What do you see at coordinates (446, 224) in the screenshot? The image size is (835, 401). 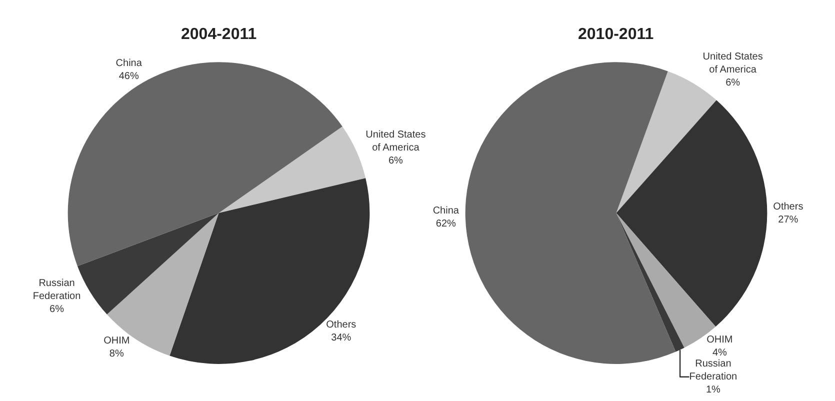 I see `data-label: 62%` at bounding box center [446, 224].